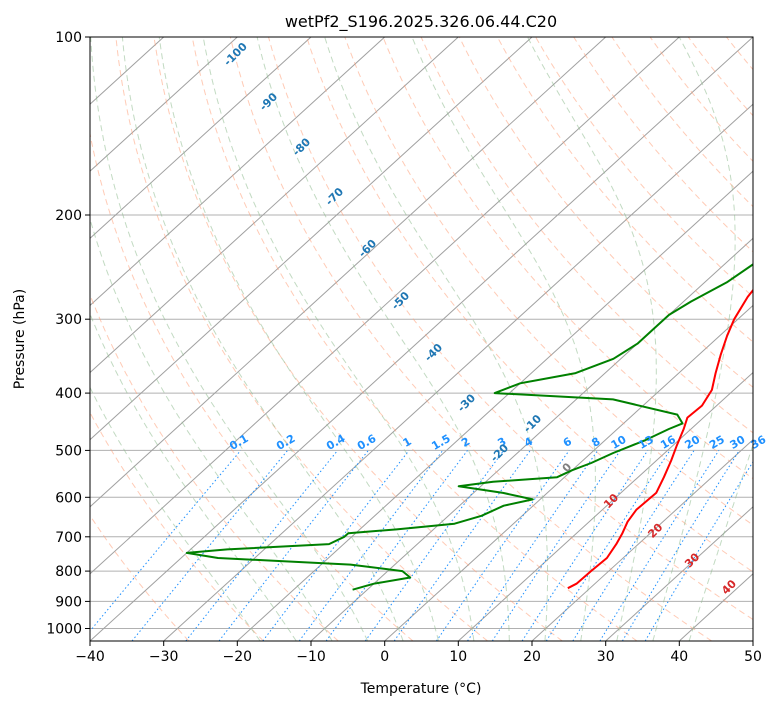 The width and height of the screenshot is (775, 708). What do you see at coordinates (421, 22) in the screenshot?
I see `chart-title: wetPf2_S196.2025.326.06.44.C20` at bounding box center [421, 22].